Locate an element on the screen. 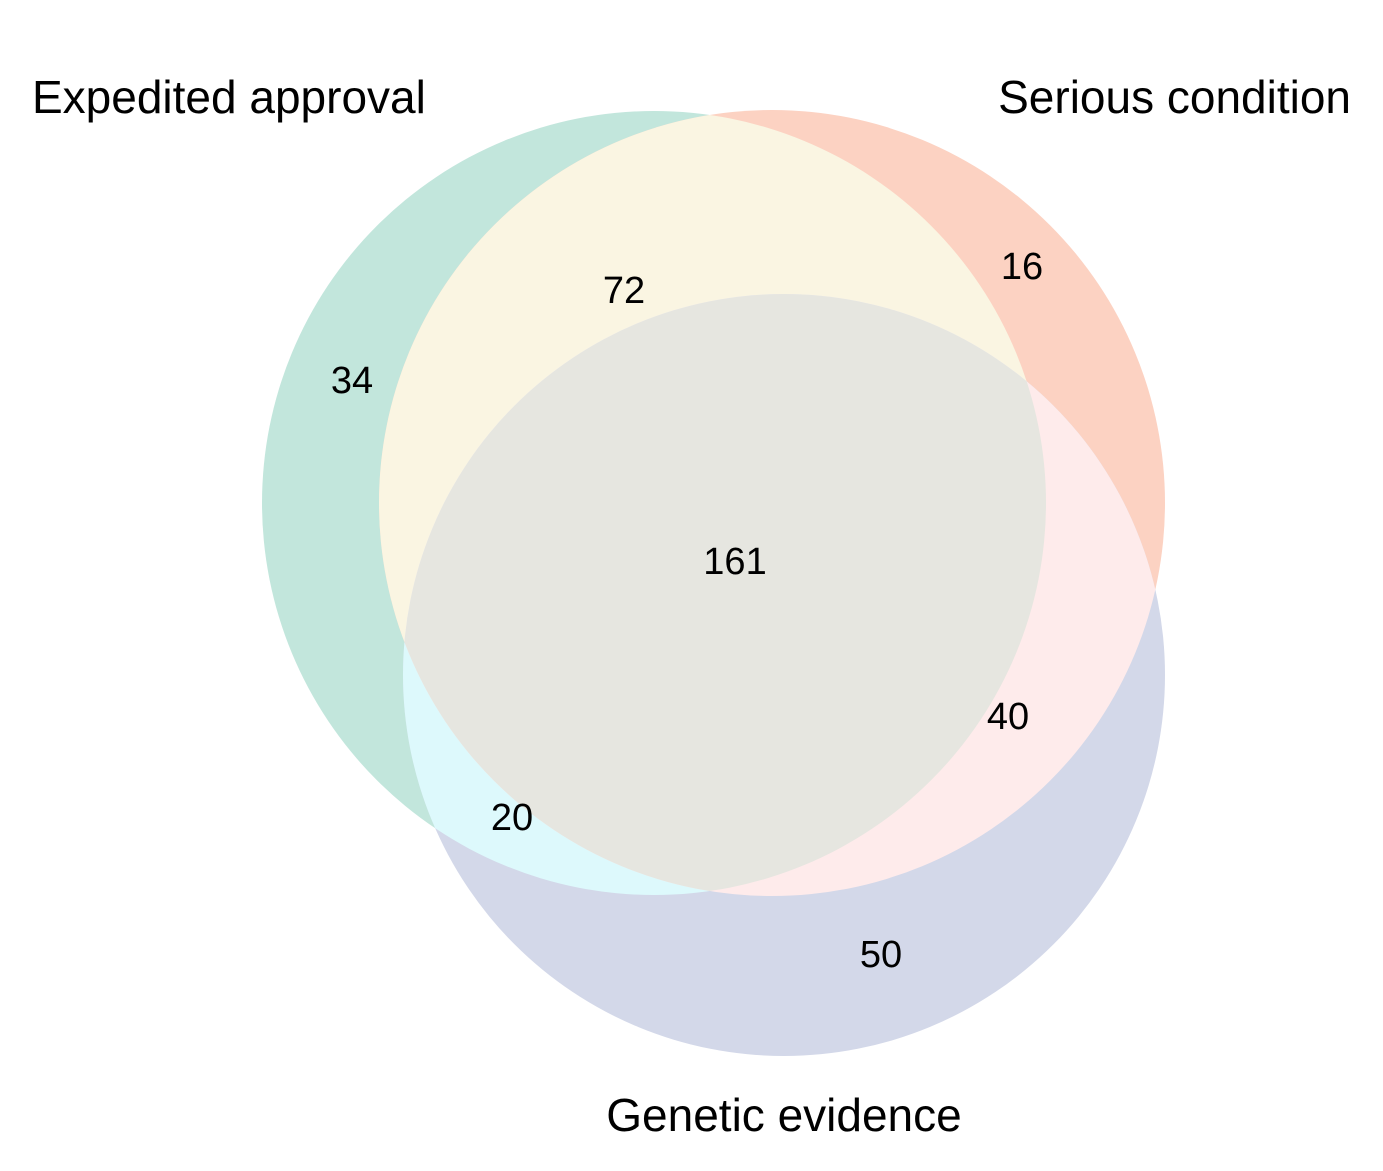 Image resolution: width=1383 pixels, height=1171 pixels. expedited-approval-label: Expedited approval is located at coordinates (229, 97).